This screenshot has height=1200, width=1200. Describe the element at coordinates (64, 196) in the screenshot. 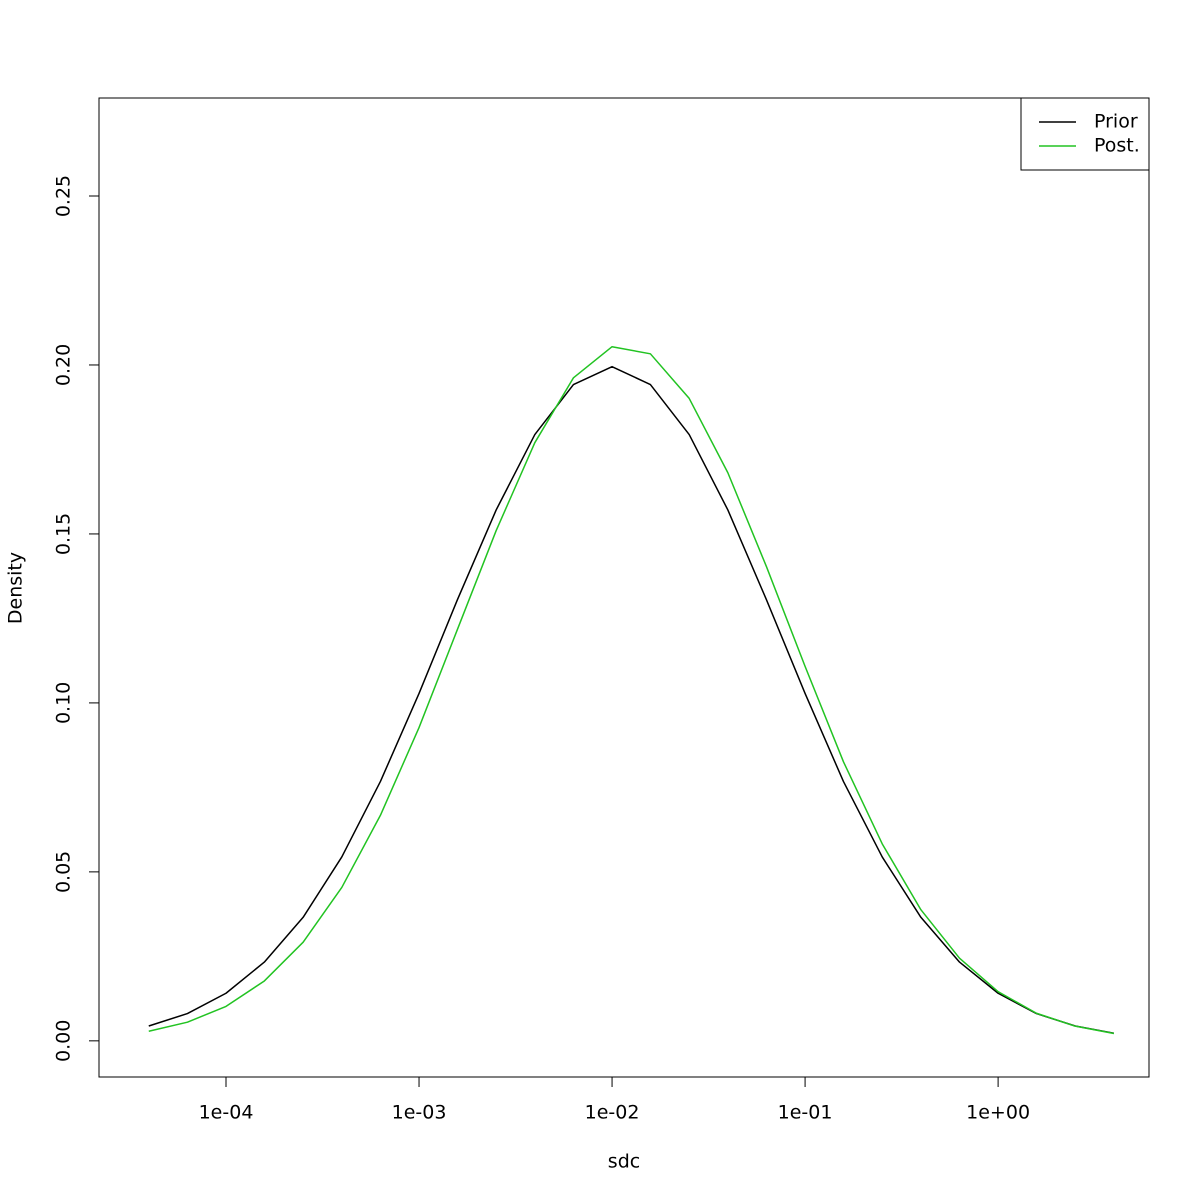

I see `y-tick-label: 0.25` at that location.